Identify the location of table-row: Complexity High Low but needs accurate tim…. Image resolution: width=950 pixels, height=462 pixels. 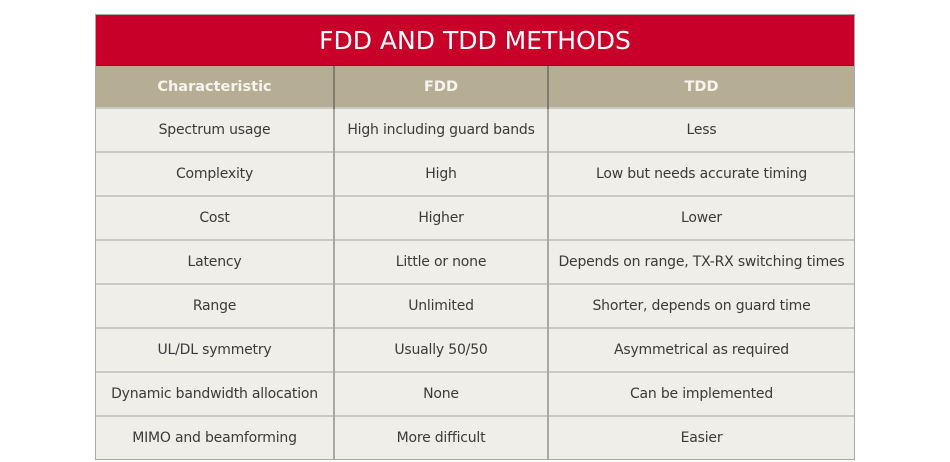
(475, 173).